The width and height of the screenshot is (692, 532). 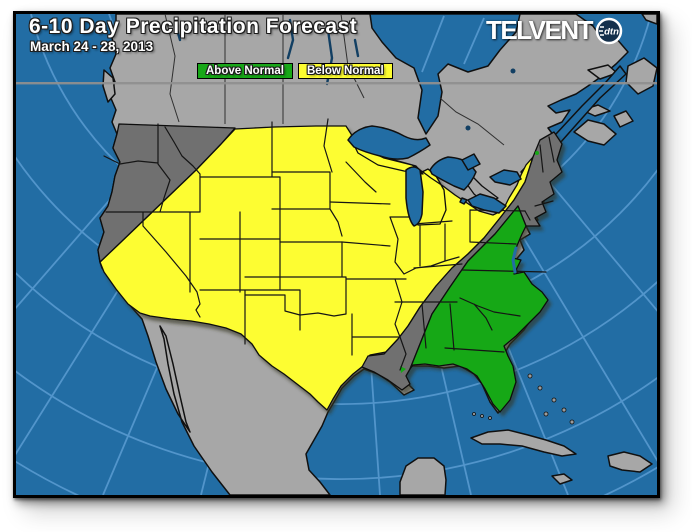 What do you see at coordinates (537, 153) in the screenshot?
I see `region-above-normal-ny-fleck` at bounding box center [537, 153].